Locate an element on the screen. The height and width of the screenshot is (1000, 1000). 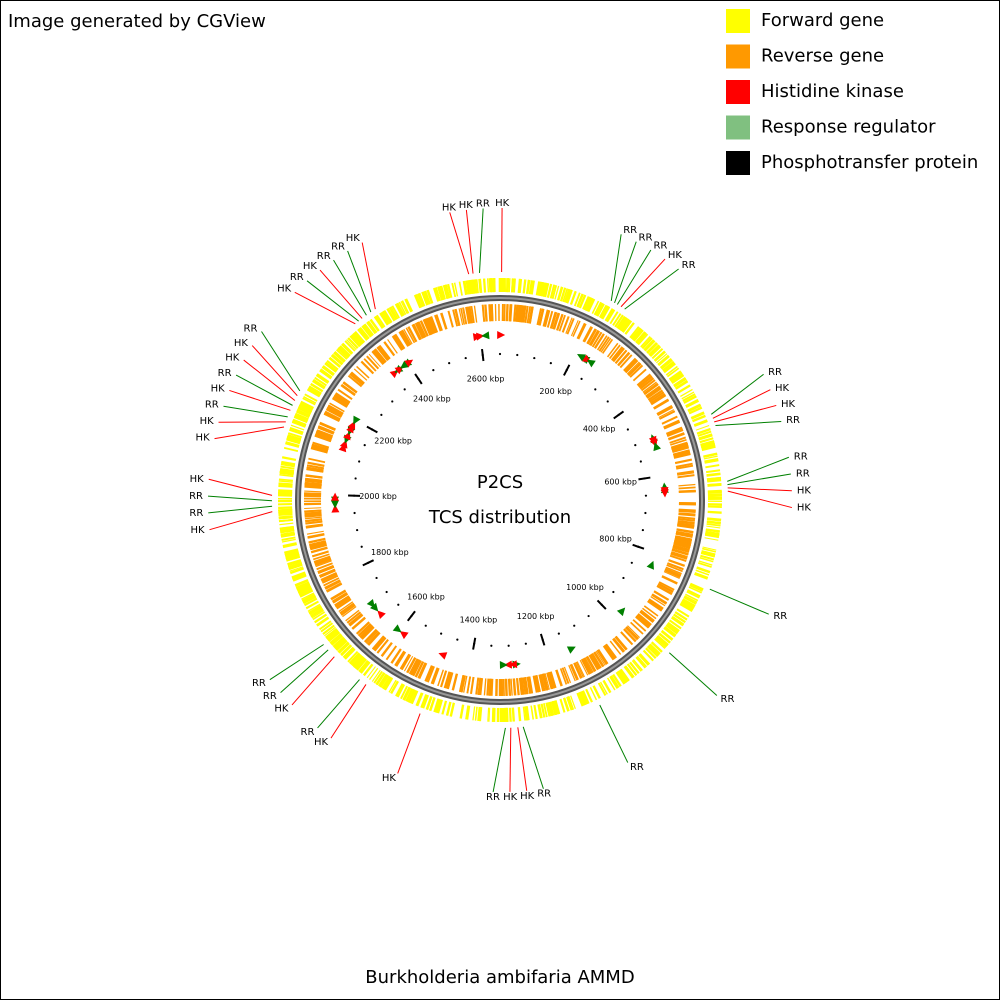
scale-label: 2000 kbp is located at coordinates (378, 496).